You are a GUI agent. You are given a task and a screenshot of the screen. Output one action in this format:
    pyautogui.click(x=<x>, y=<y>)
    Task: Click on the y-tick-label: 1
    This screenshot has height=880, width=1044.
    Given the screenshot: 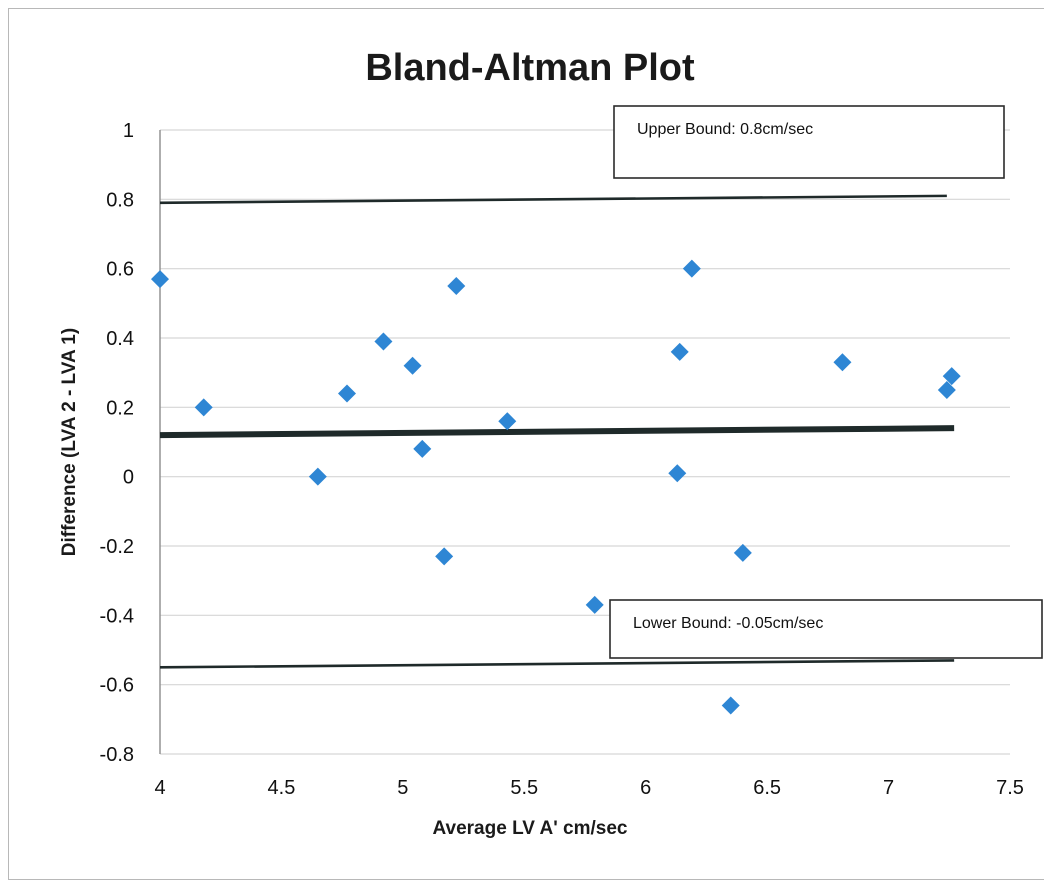 What is the action you would take?
    pyautogui.click(x=128, y=131)
    